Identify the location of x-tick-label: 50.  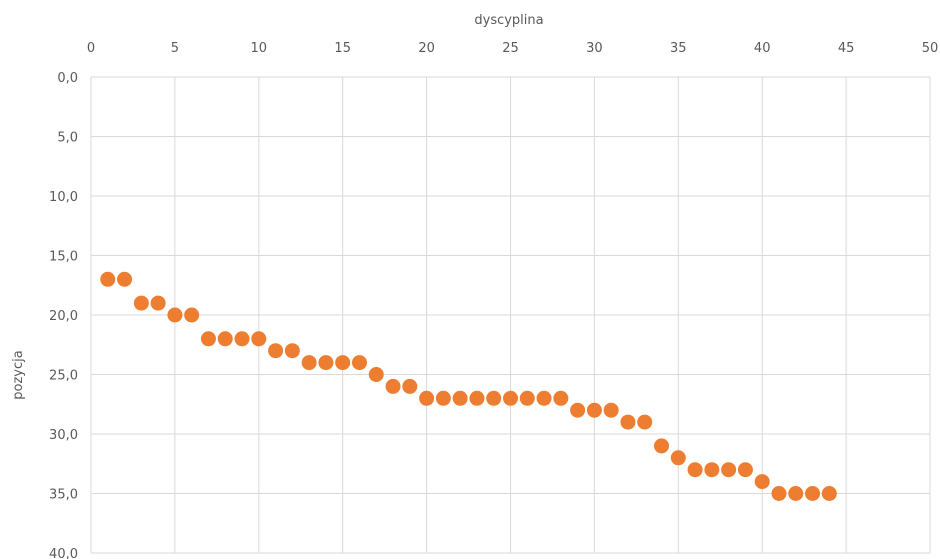
(930, 48).